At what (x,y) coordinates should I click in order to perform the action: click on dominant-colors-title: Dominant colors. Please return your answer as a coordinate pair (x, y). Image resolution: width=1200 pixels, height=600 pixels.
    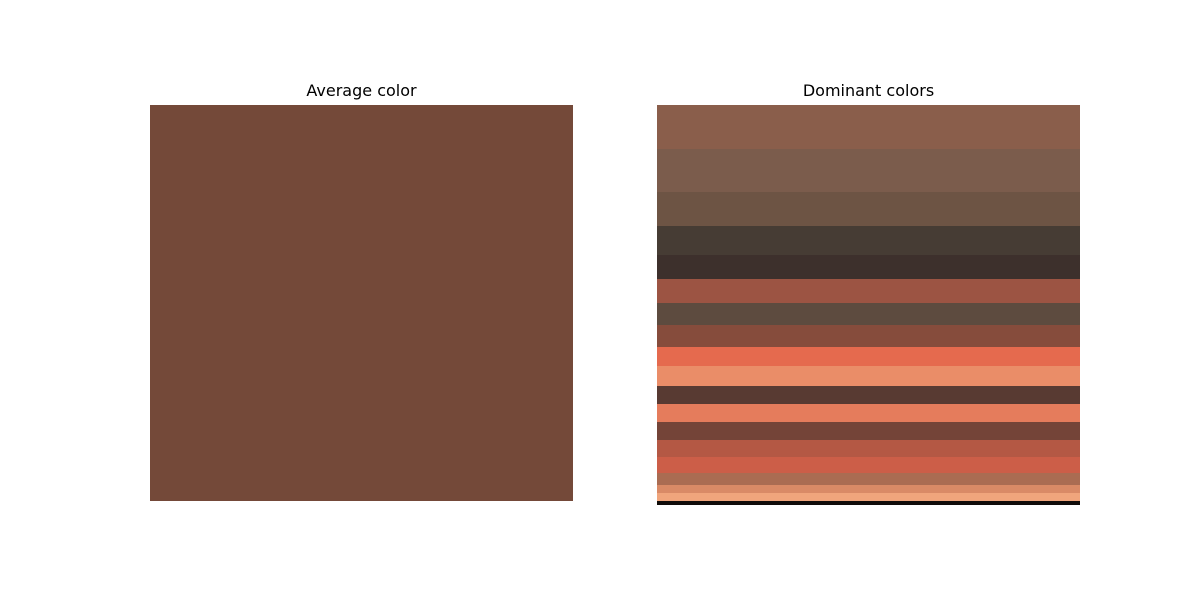
    Looking at the image, I should click on (868, 90).